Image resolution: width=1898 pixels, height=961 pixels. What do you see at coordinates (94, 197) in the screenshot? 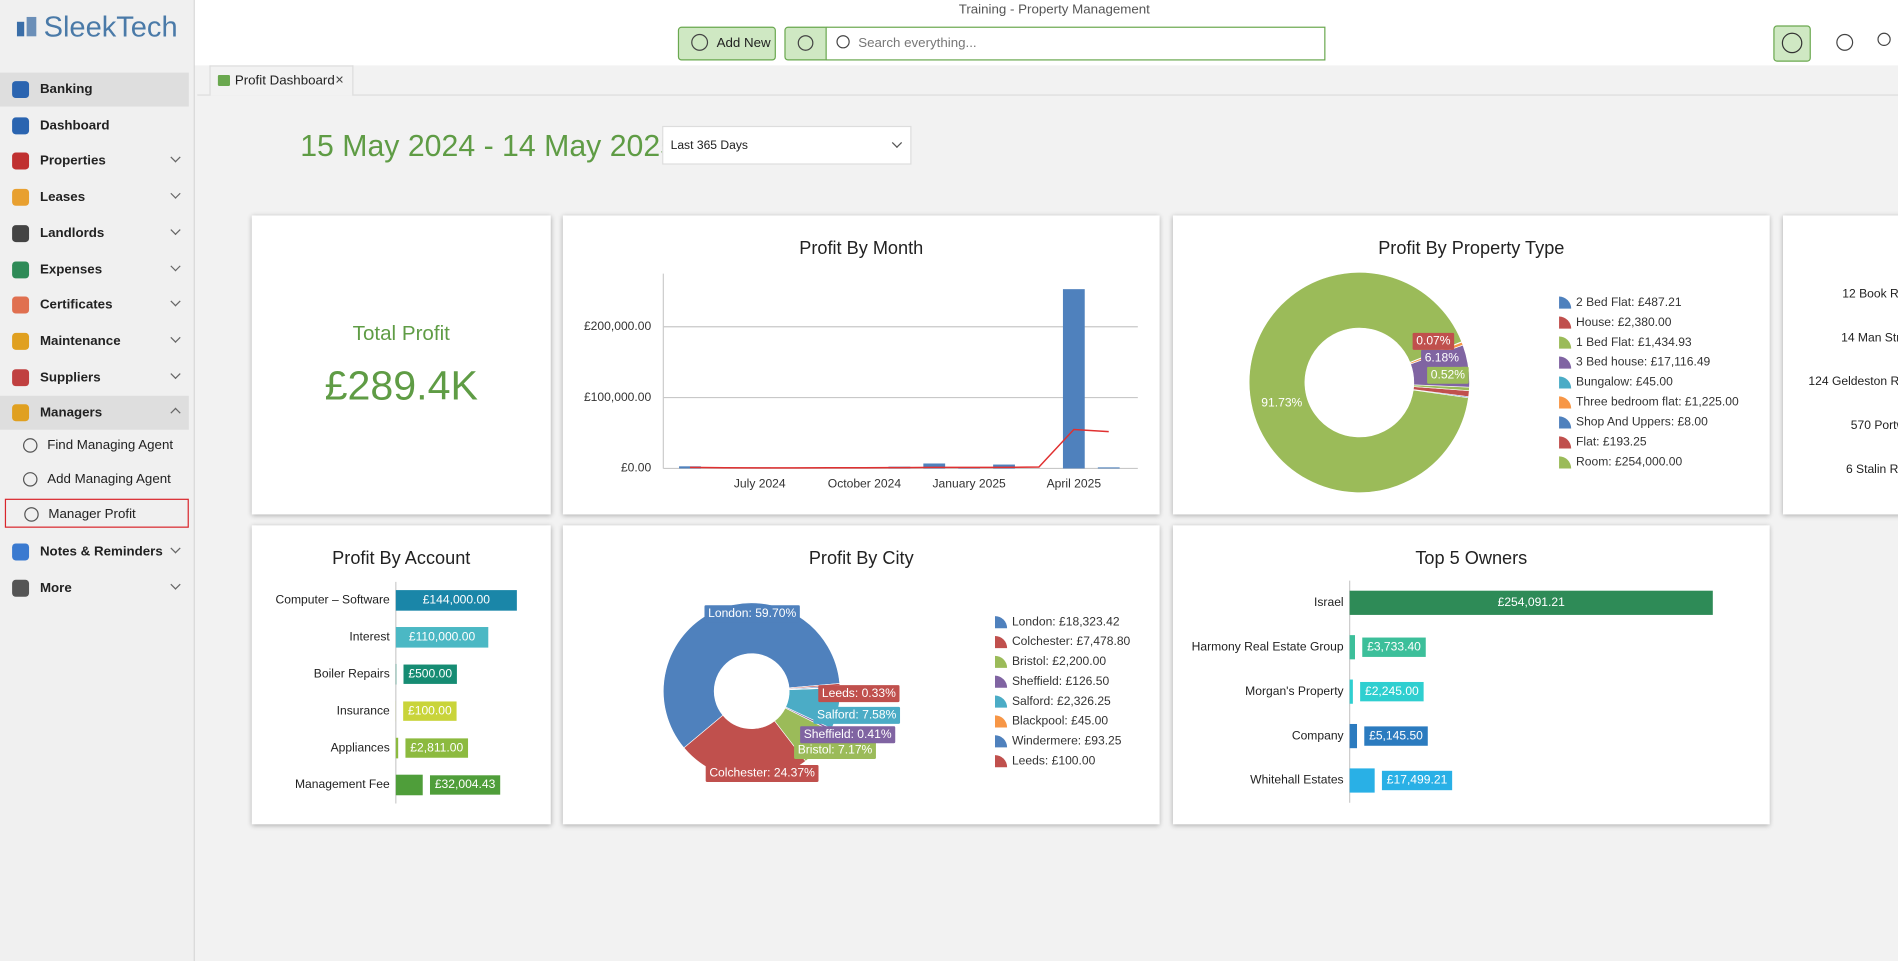
I see `sidebar-item: Leases` at bounding box center [94, 197].